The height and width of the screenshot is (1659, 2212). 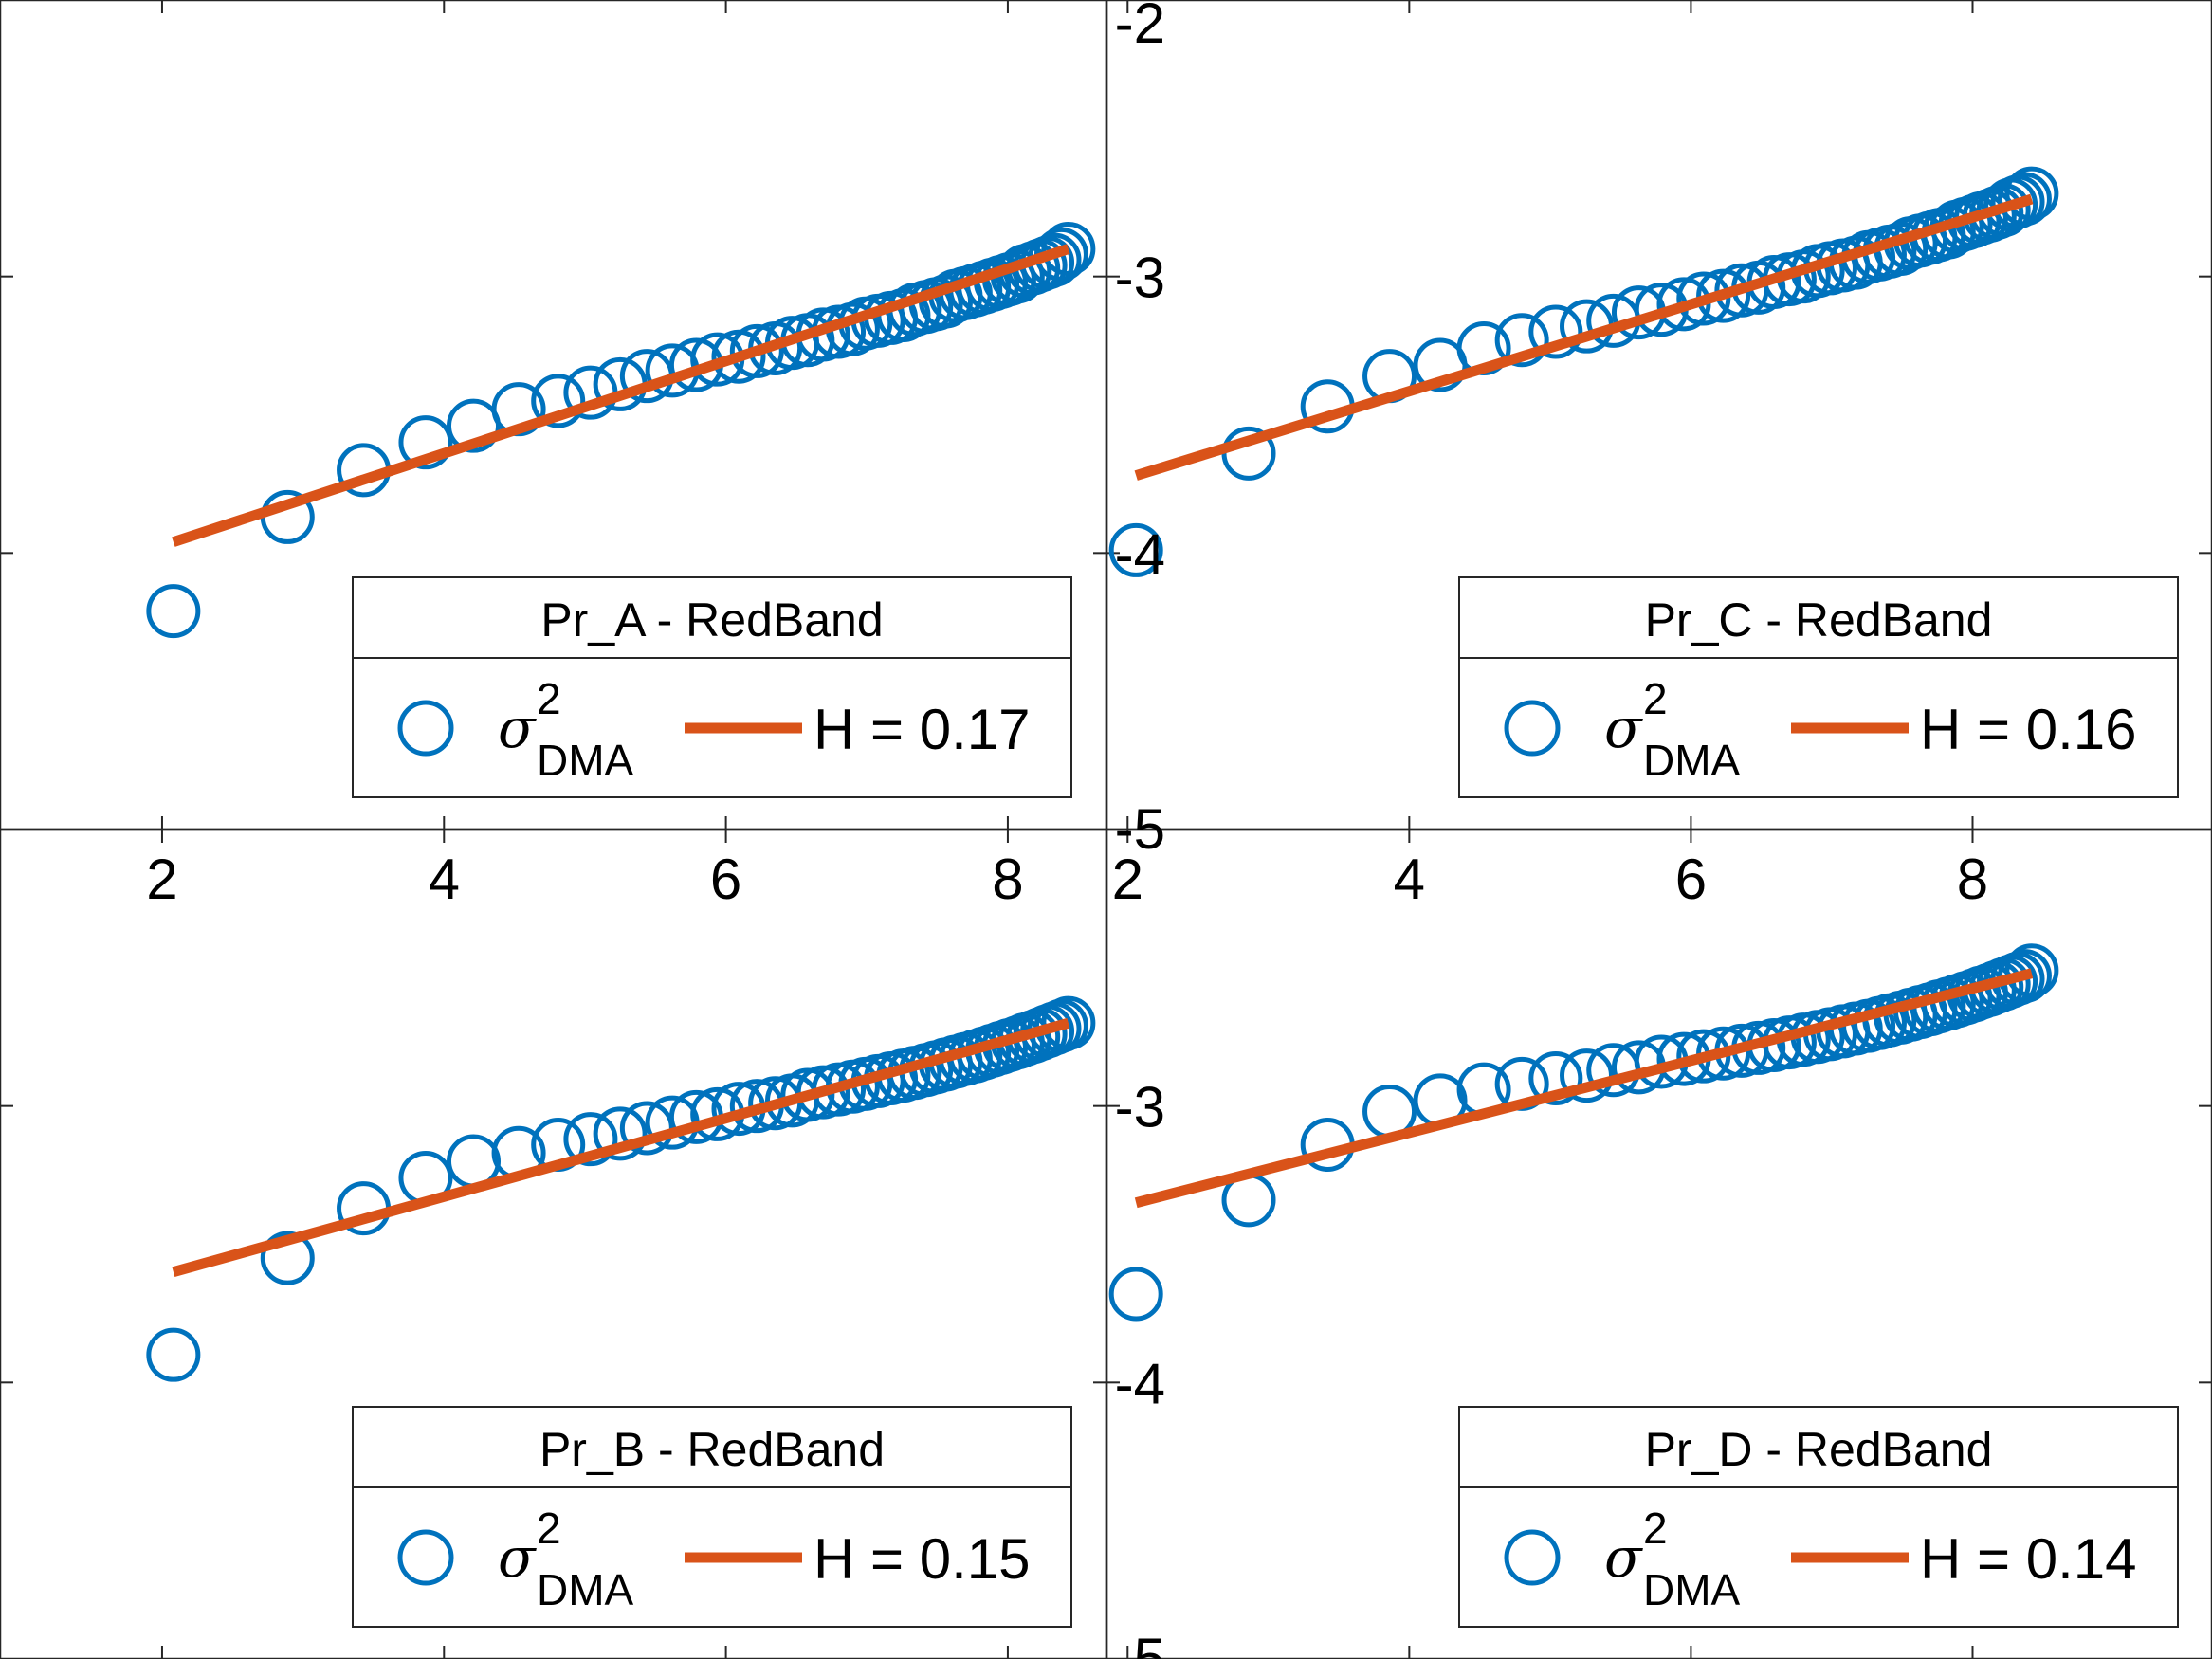 What do you see at coordinates (1819, 1449) in the screenshot?
I see `legend-title: Pr_D - RedBand` at bounding box center [1819, 1449].